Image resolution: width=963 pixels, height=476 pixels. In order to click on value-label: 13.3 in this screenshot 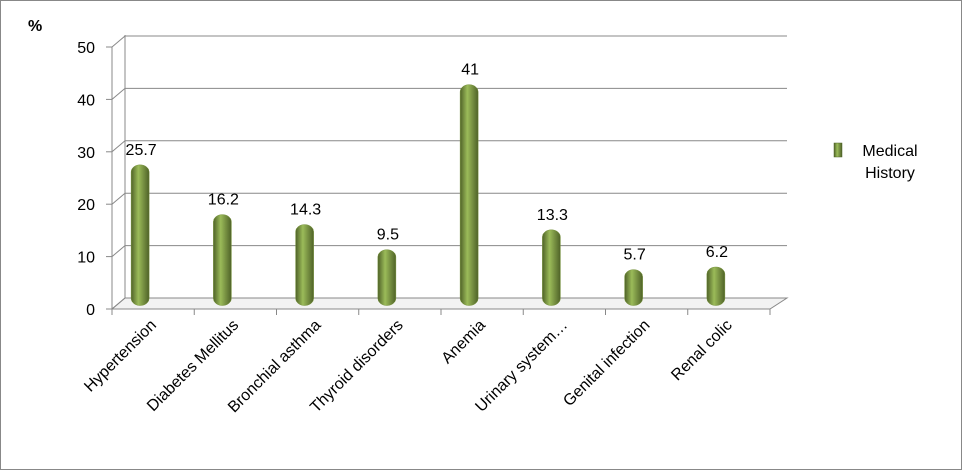, I will do `click(552, 215)`.